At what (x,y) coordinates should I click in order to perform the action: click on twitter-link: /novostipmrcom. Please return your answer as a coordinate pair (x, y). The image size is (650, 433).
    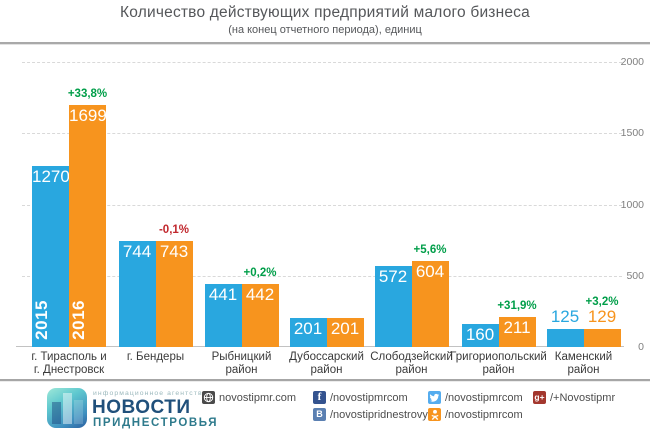
    Looking at the image, I should click on (475, 397).